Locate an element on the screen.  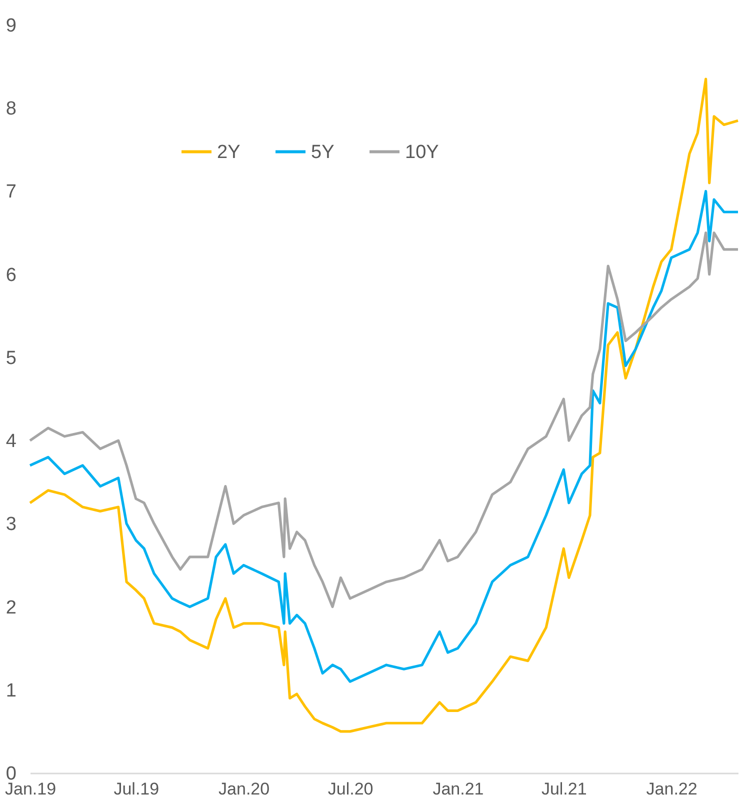
legend-label: 5Y is located at coordinates (323, 152).